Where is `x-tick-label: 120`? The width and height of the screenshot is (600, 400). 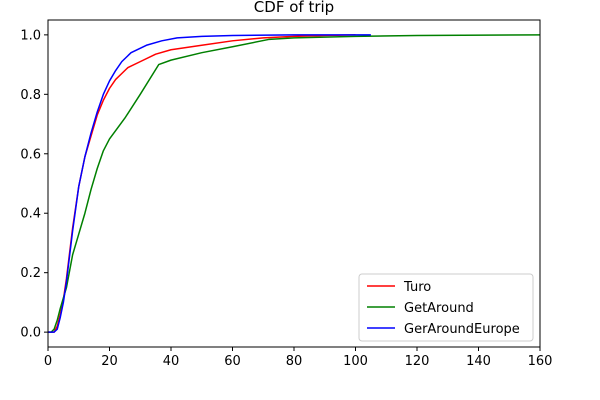
x-tick-label: 120 is located at coordinates (417, 361).